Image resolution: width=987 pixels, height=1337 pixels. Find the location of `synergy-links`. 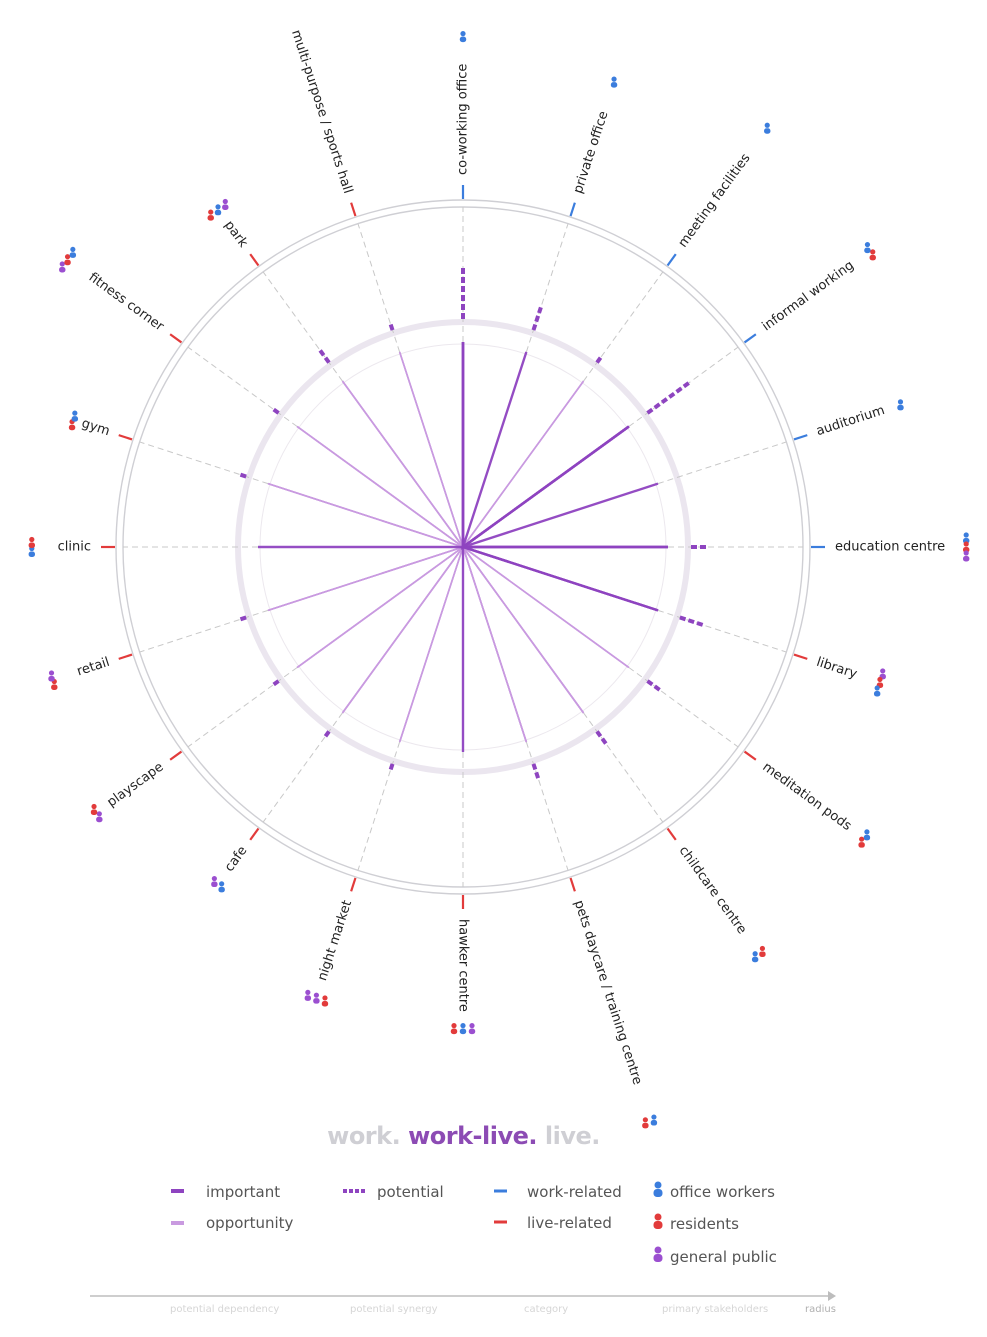

synergy-links is located at coordinates (463, 547).